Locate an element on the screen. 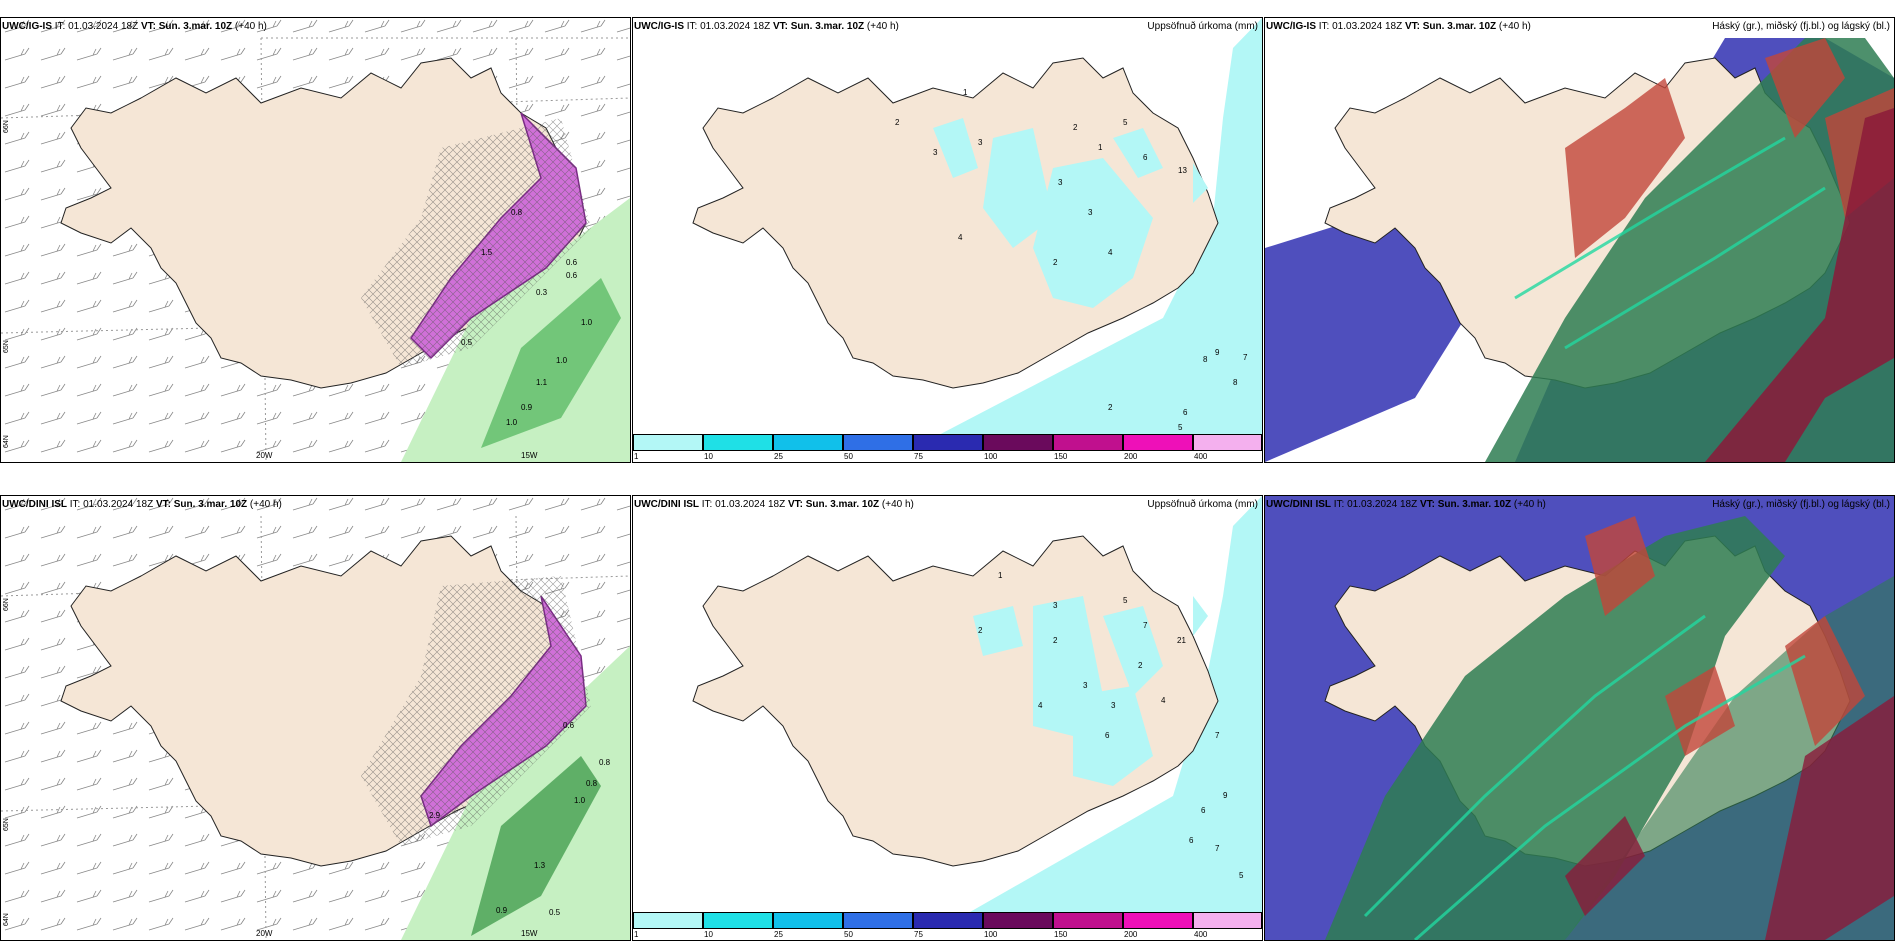  snow-value: 0.5 is located at coordinates (555, 912).